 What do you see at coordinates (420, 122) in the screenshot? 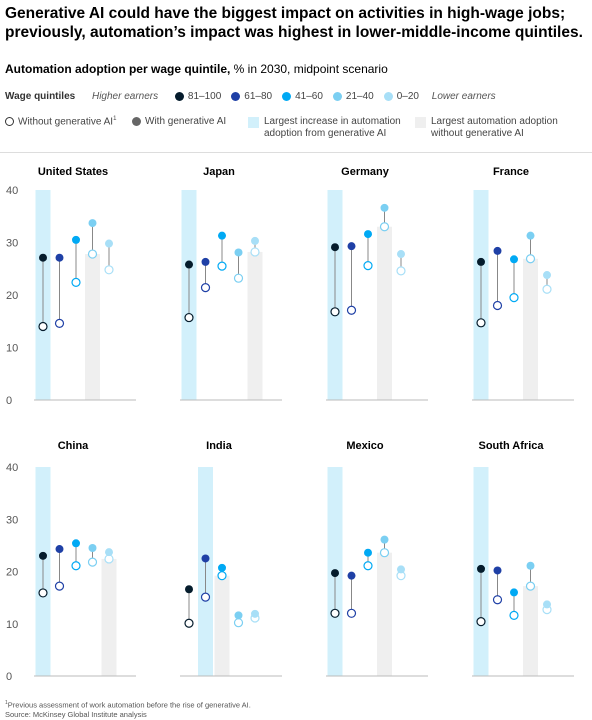
I see `largest-without-swatch` at bounding box center [420, 122].